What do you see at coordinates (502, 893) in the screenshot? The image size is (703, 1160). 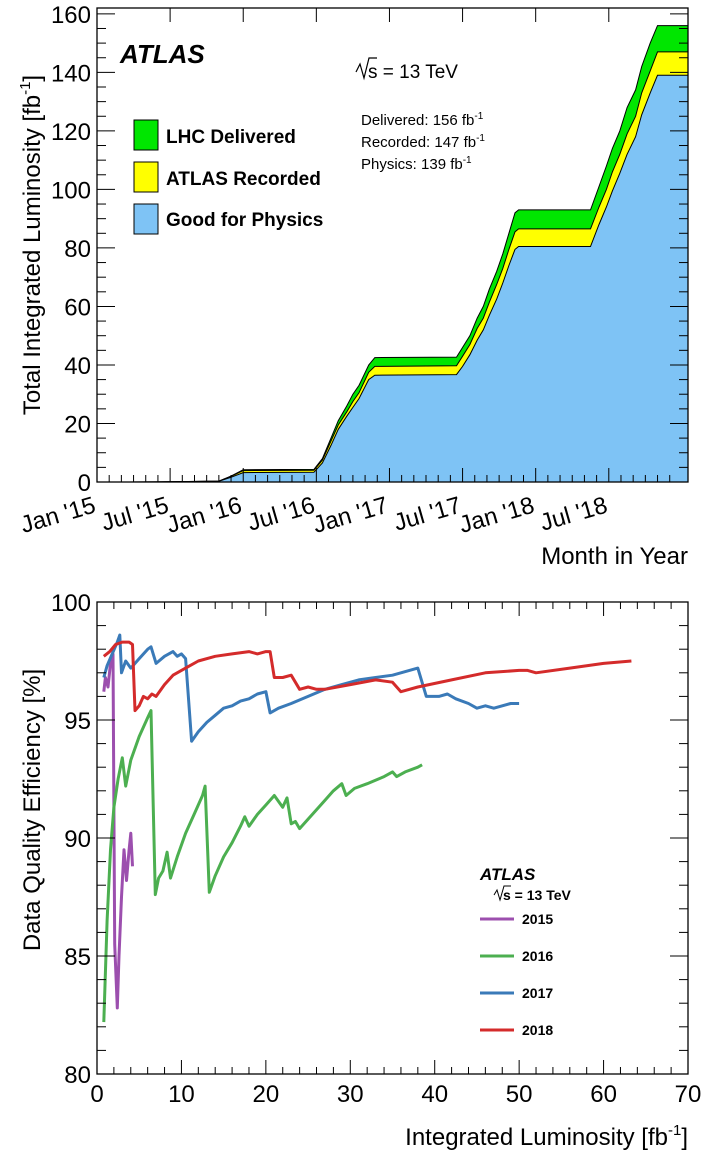 I see `sqrt-symbol-small` at bounding box center [502, 893].